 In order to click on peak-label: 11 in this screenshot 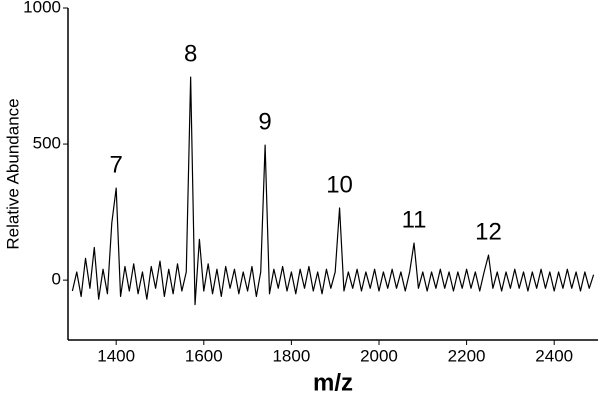, I will do `click(414, 219)`.